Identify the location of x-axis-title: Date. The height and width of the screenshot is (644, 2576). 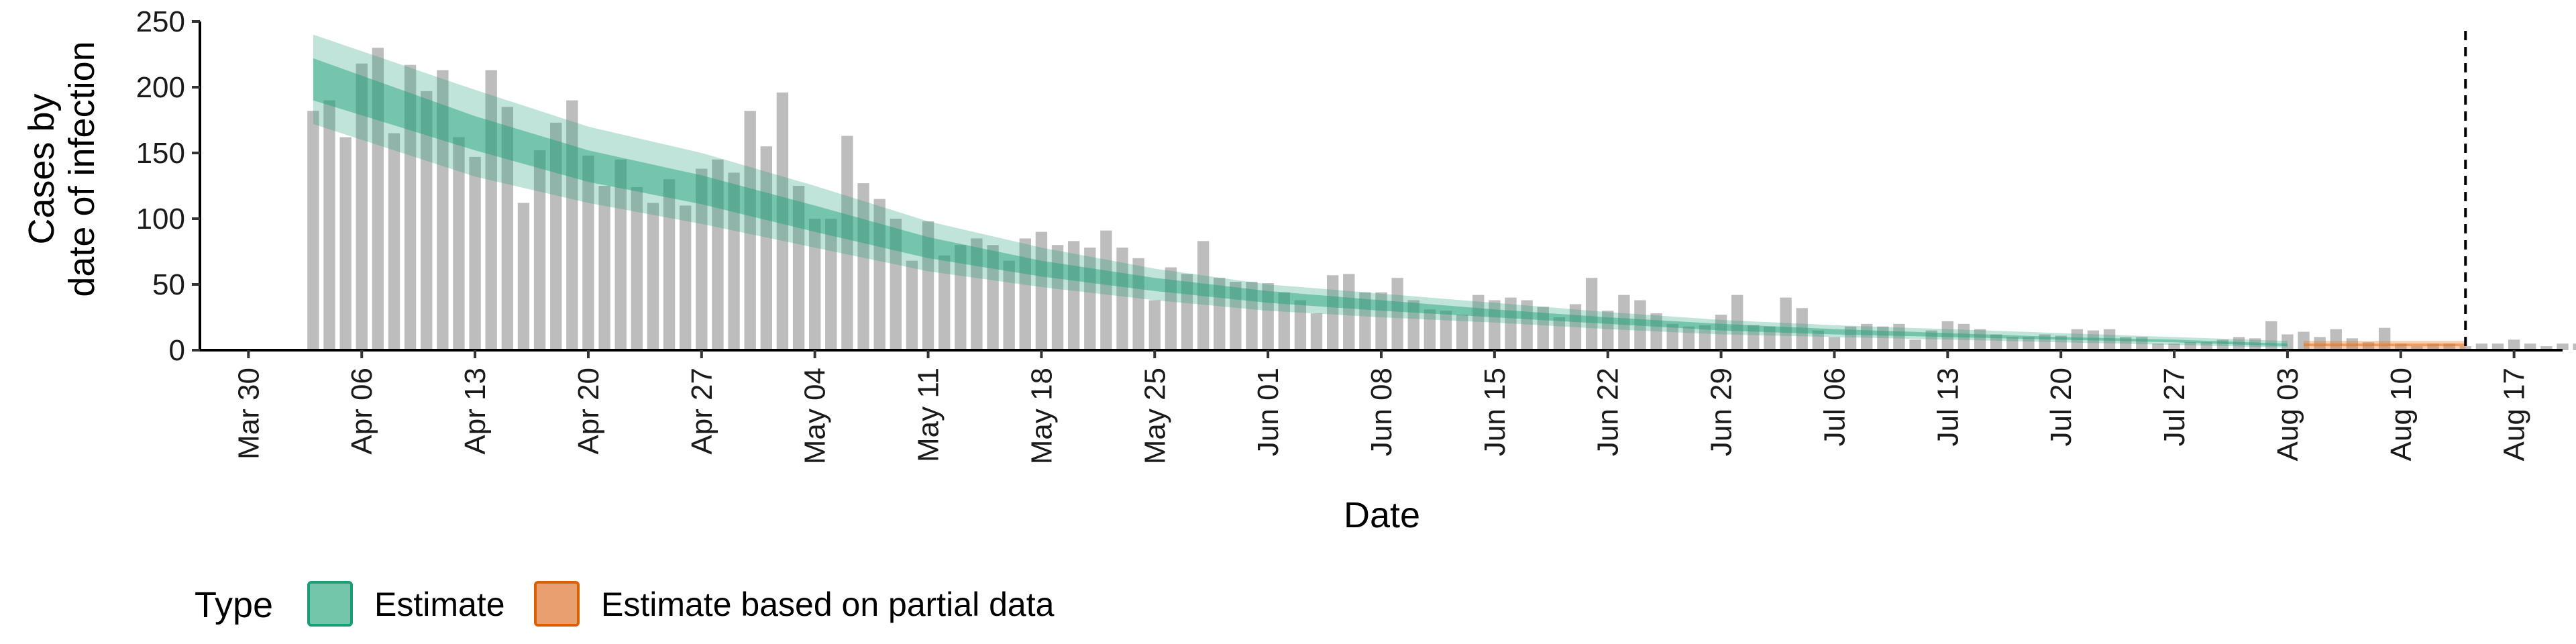
(1382, 515).